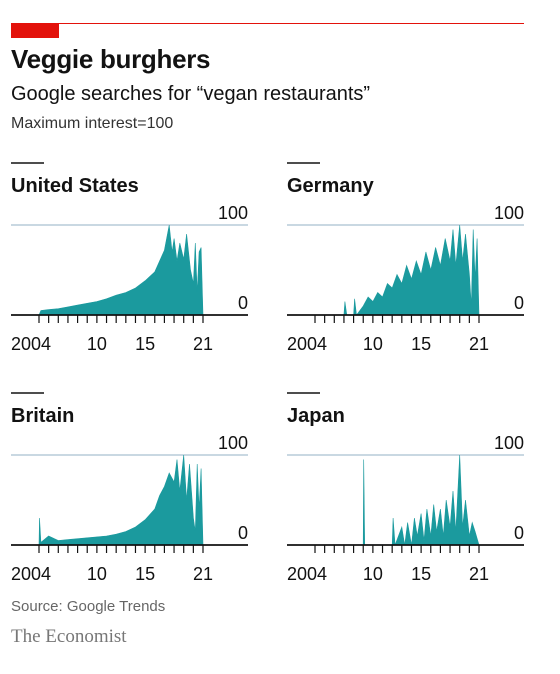 The height and width of the screenshot is (674, 560). I want to click on panel-title: Germany, so click(331, 186).